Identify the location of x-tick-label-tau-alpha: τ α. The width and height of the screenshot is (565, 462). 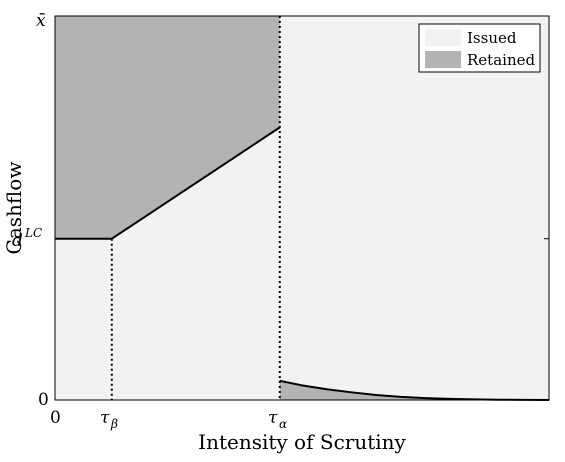
(277, 419).